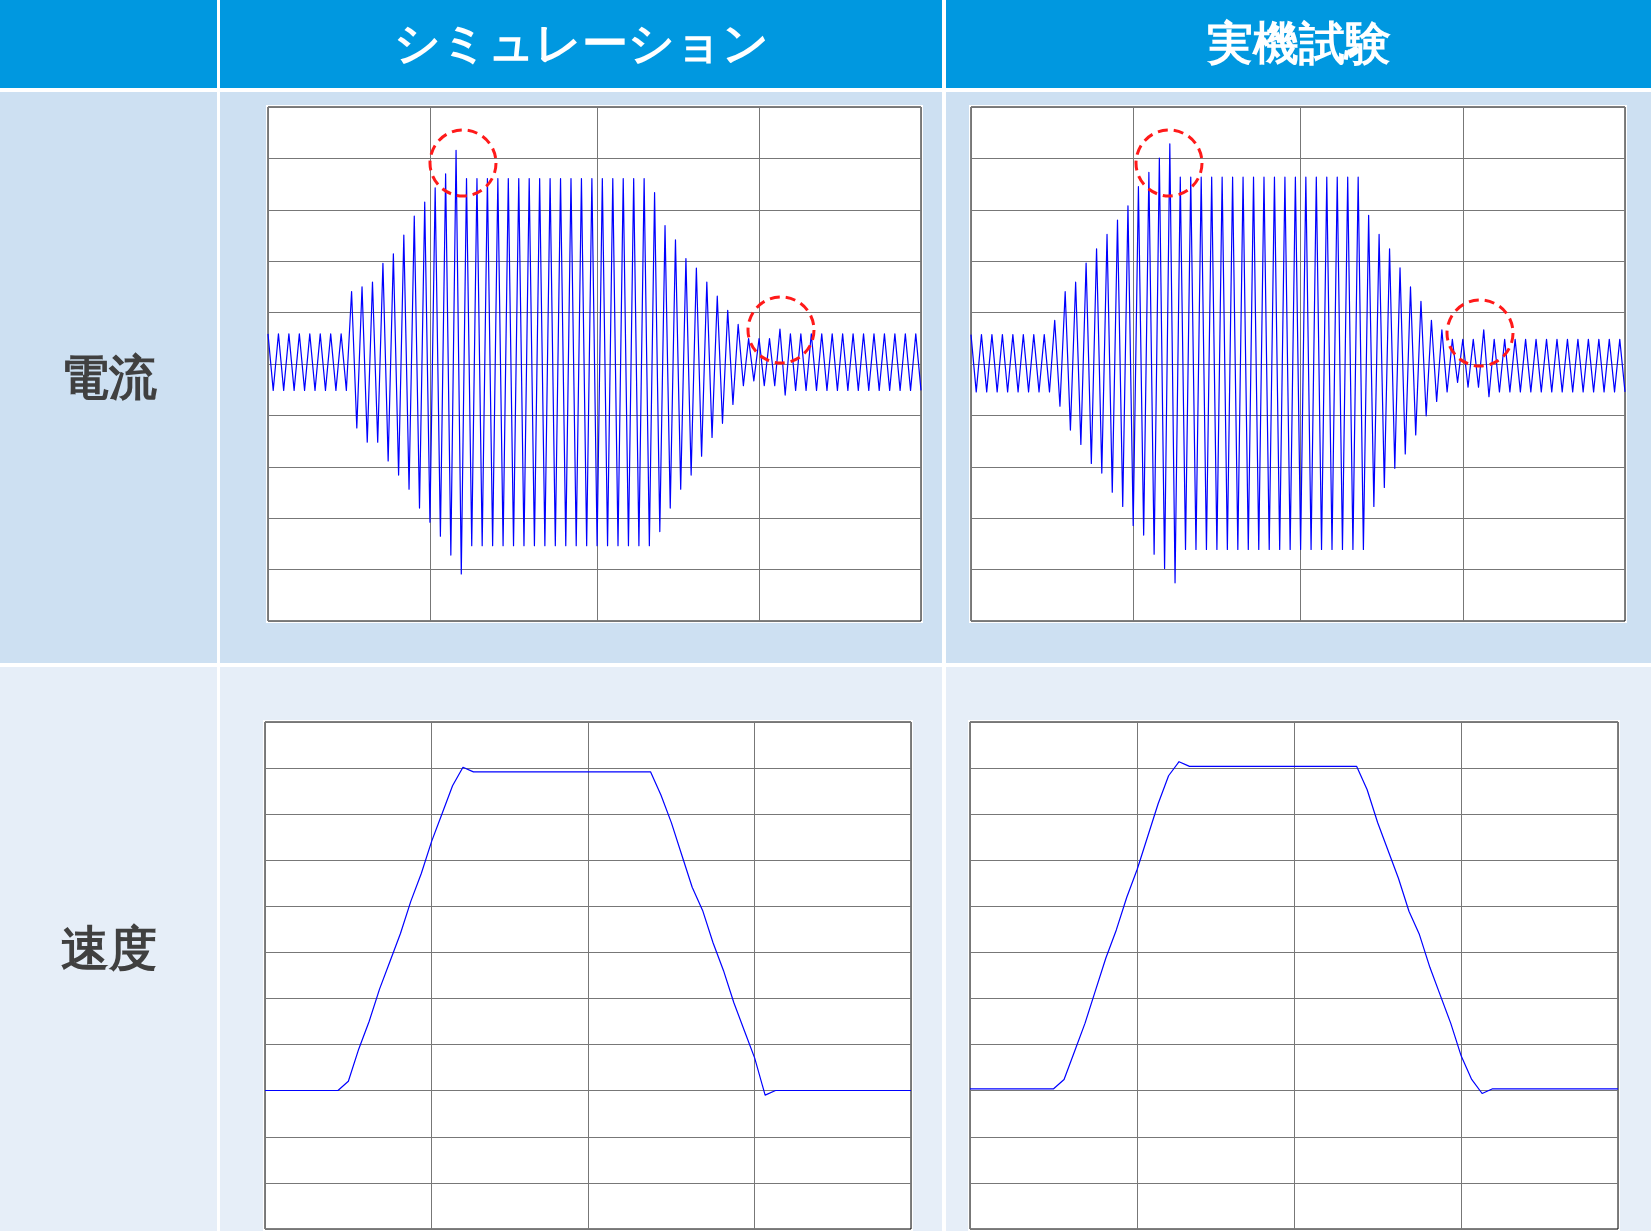 The image size is (1651, 1231). What do you see at coordinates (1298, 44) in the screenshot?
I see `header-cell: 実機試験` at bounding box center [1298, 44].